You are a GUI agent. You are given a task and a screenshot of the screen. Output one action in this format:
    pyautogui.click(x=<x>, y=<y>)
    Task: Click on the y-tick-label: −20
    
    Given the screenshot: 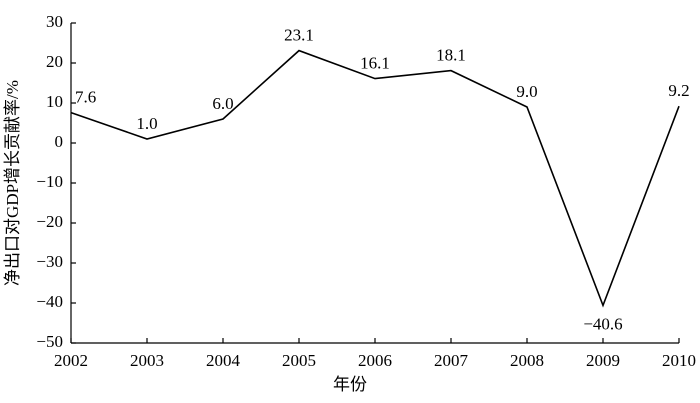 What is the action you would take?
    pyautogui.click(x=49, y=221)
    